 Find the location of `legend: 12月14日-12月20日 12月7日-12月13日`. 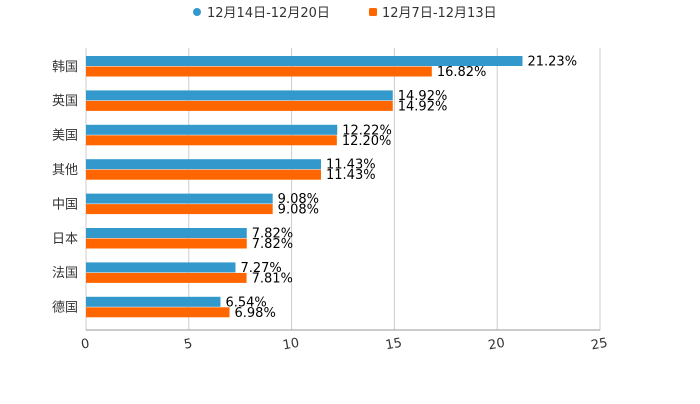

legend: 12月14日-12月20日 12月7日-12月13日 is located at coordinates (345, 13).